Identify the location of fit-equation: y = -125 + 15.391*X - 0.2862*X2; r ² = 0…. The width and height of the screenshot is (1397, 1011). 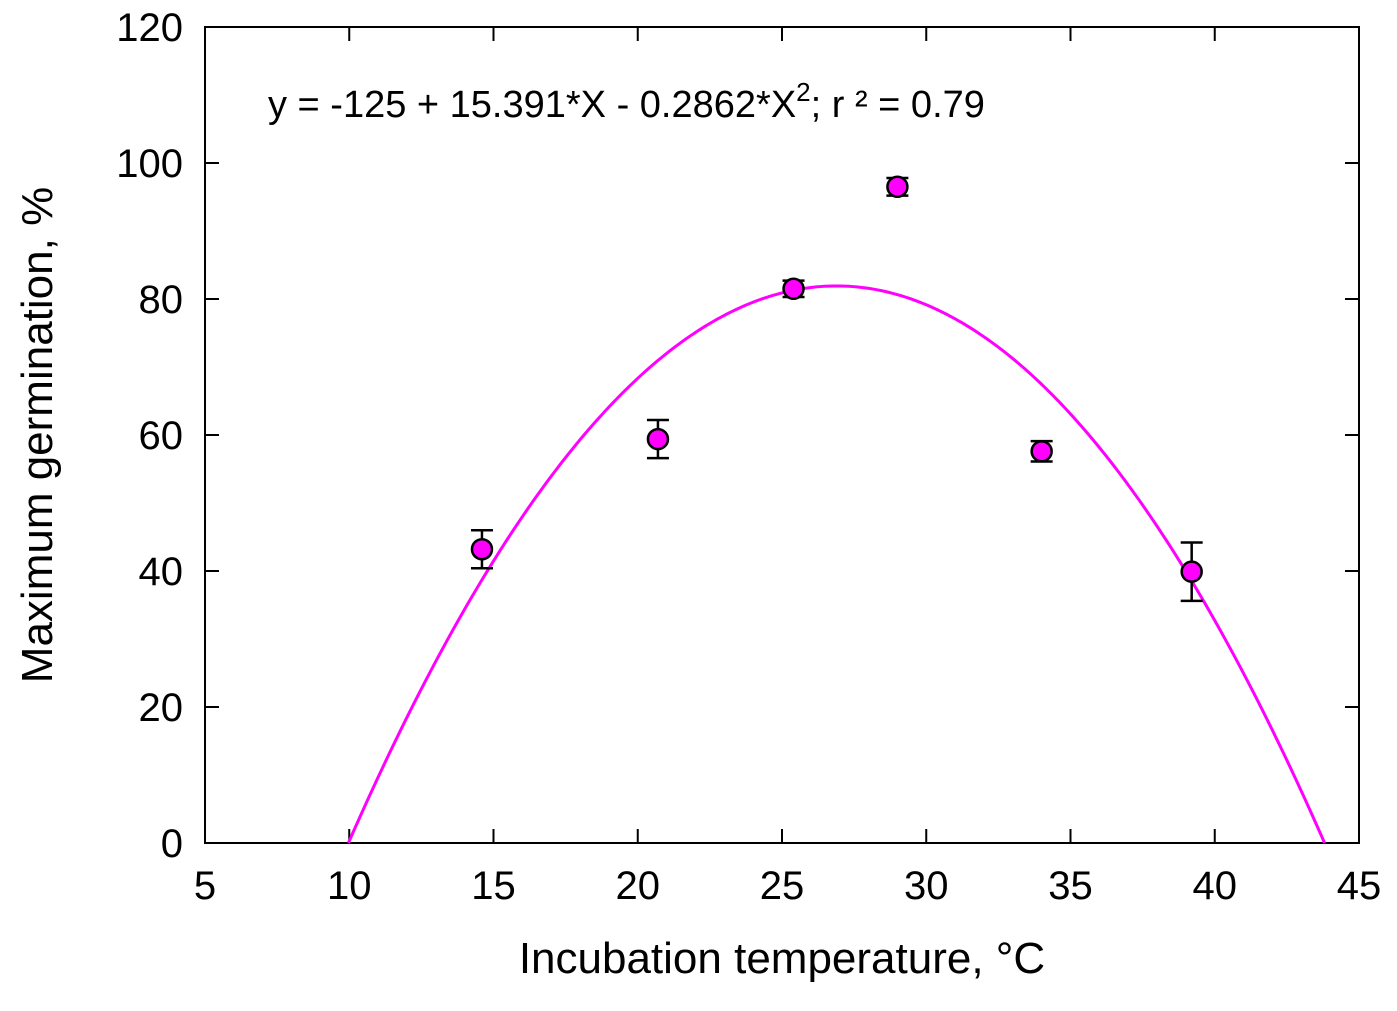
(626, 101).